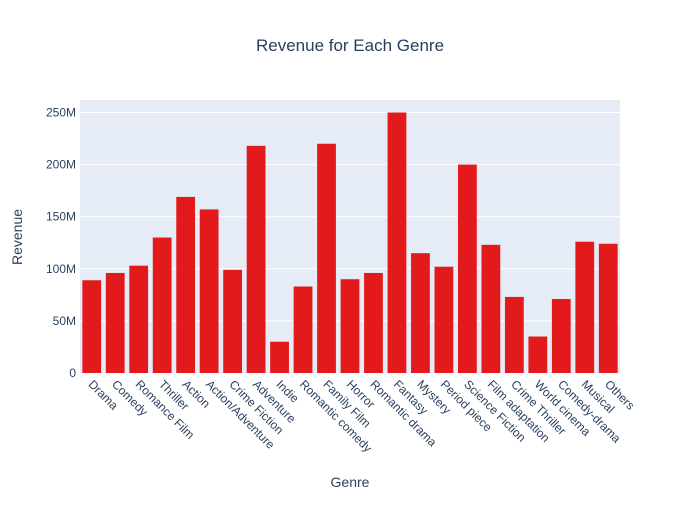 This screenshot has width=700, height=505. I want to click on y-tick-label: 0, so click(72, 373).